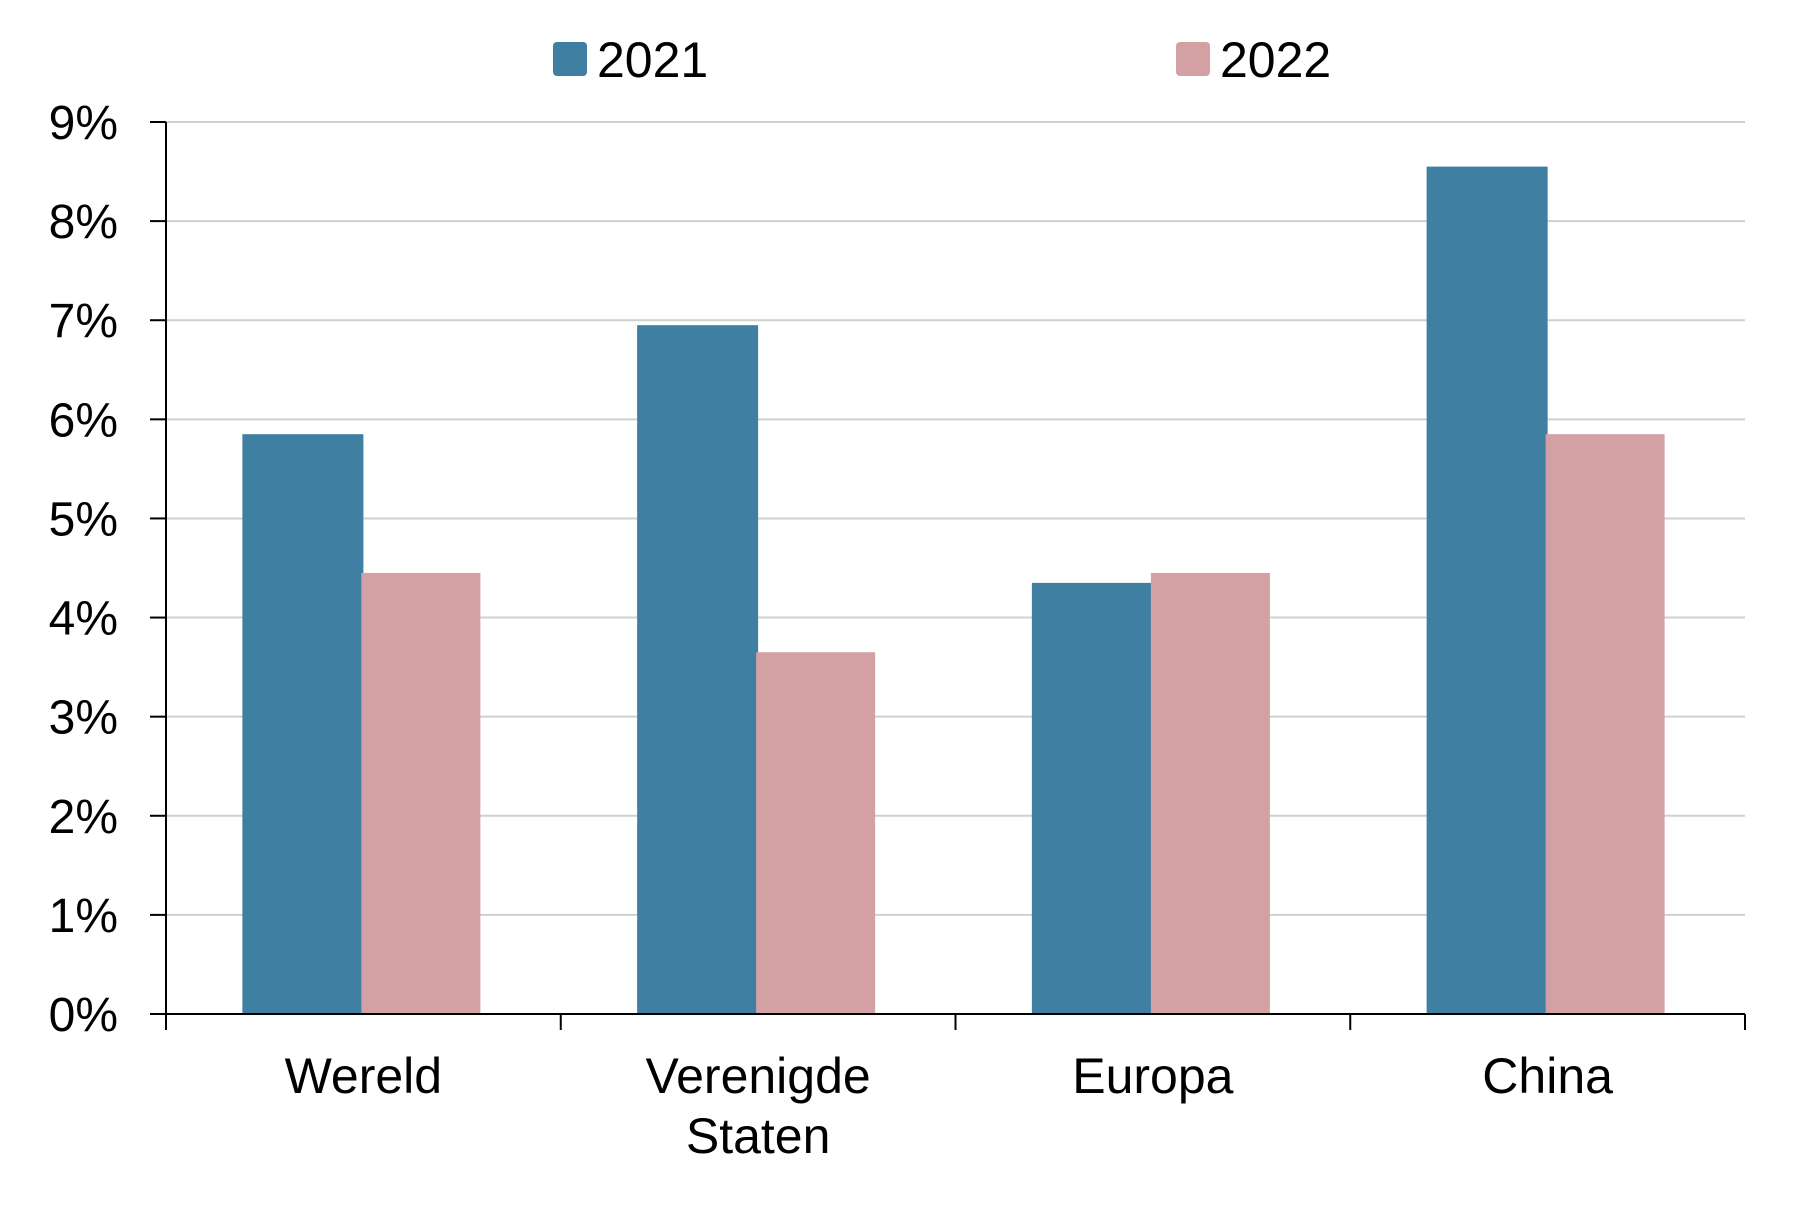 The height and width of the screenshot is (1209, 1806). What do you see at coordinates (1275, 60) in the screenshot?
I see `legend-label: 2022` at bounding box center [1275, 60].